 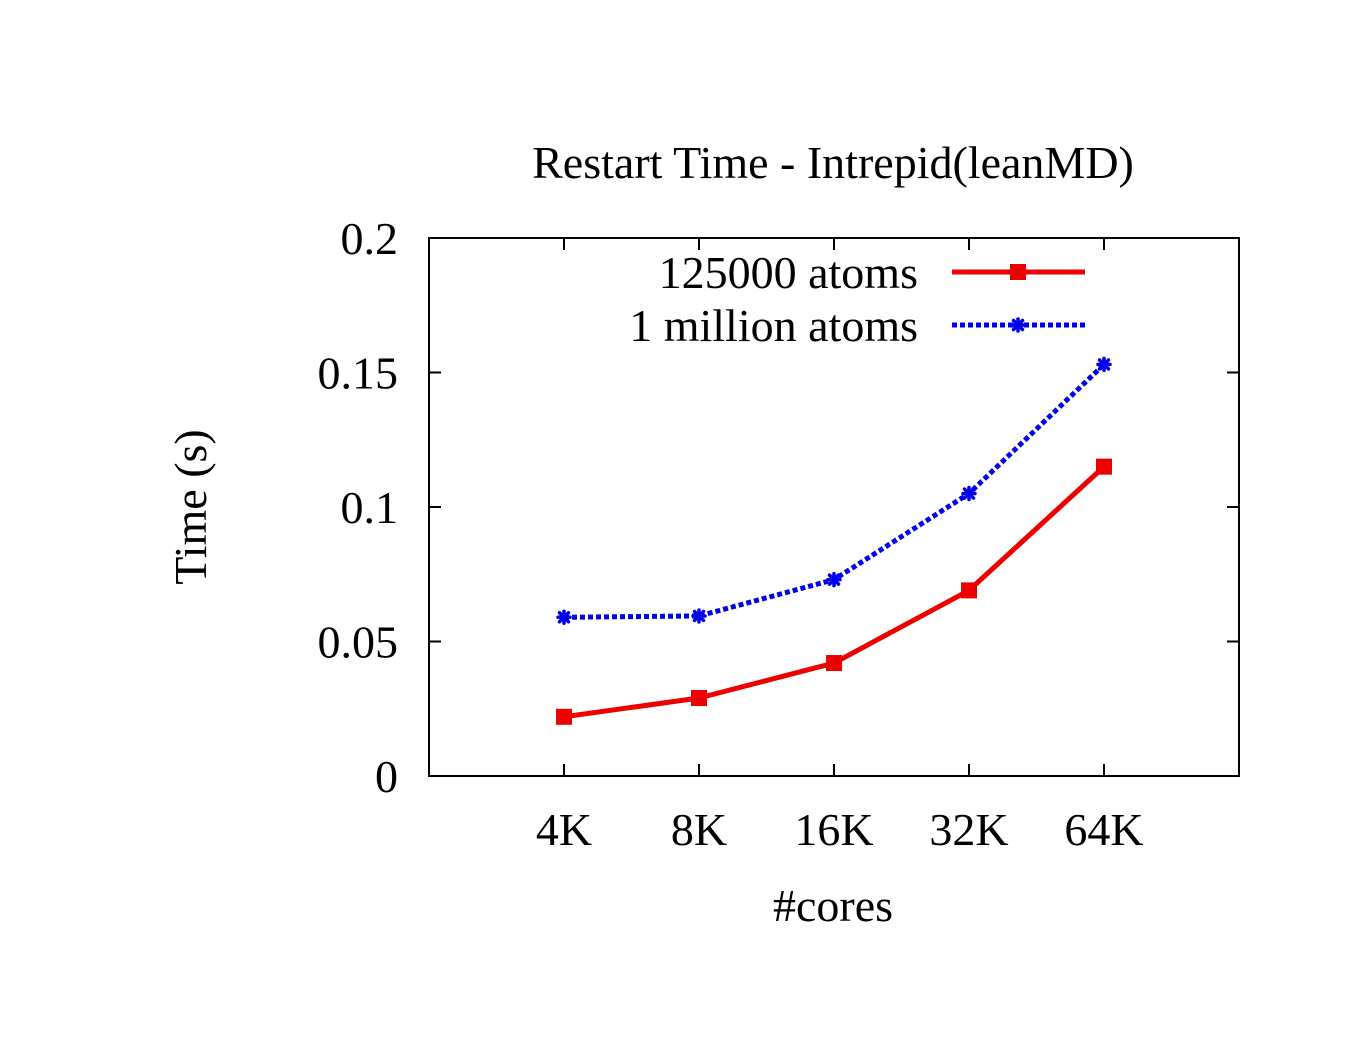 I want to click on y-tick-label: 0.2, so click(x=370, y=238).